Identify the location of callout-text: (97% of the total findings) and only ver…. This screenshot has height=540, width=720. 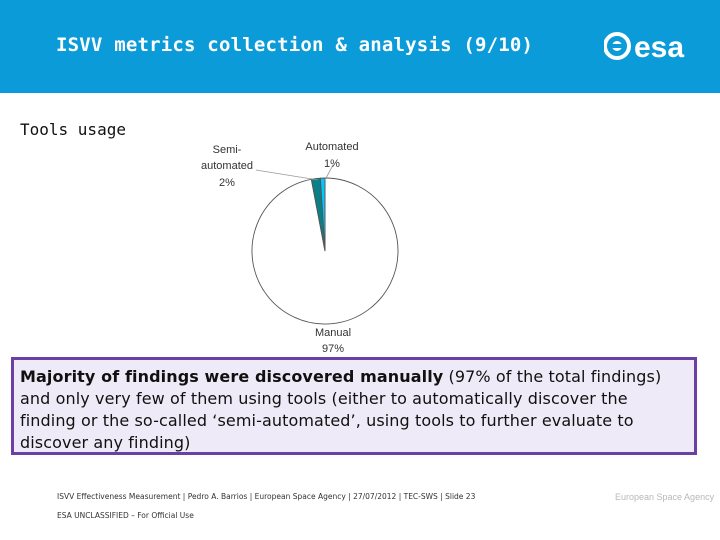
(341, 409).